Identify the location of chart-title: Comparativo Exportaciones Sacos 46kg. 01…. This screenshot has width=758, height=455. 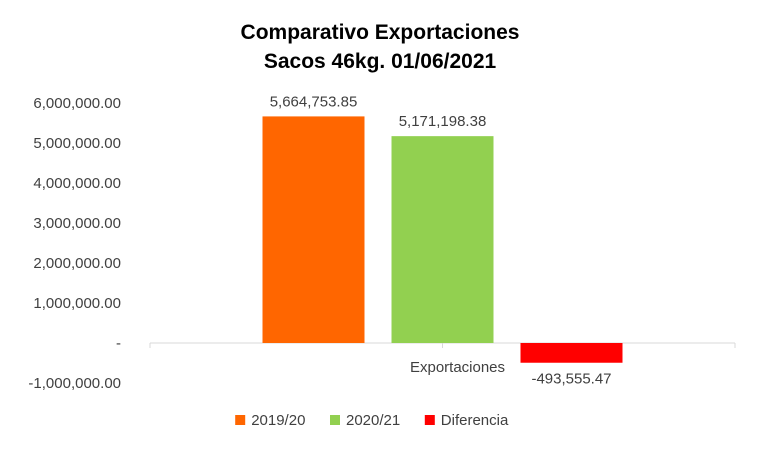
(380, 47).